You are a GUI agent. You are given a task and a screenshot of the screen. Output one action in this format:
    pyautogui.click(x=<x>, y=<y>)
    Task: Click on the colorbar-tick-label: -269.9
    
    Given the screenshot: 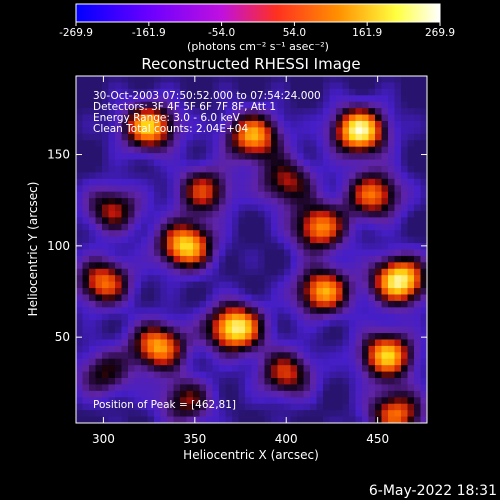 What is the action you would take?
    pyautogui.click(x=76, y=33)
    